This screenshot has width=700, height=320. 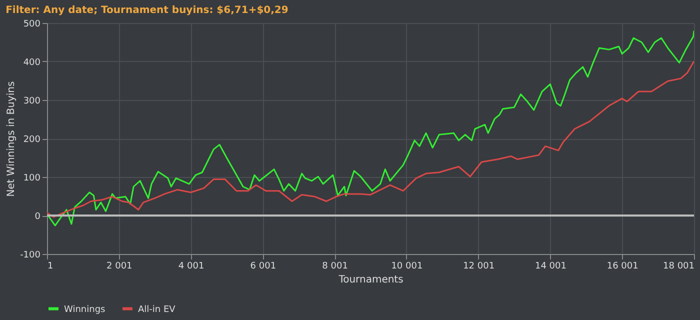 I want to click on y-tick-label: 0, so click(x=37, y=217).